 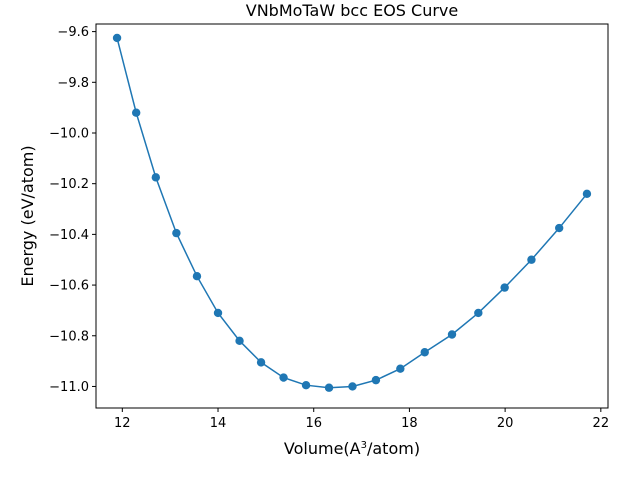 What do you see at coordinates (218, 423) in the screenshot?
I see `x-tick-label: 14` at bounding box center [218, 423].